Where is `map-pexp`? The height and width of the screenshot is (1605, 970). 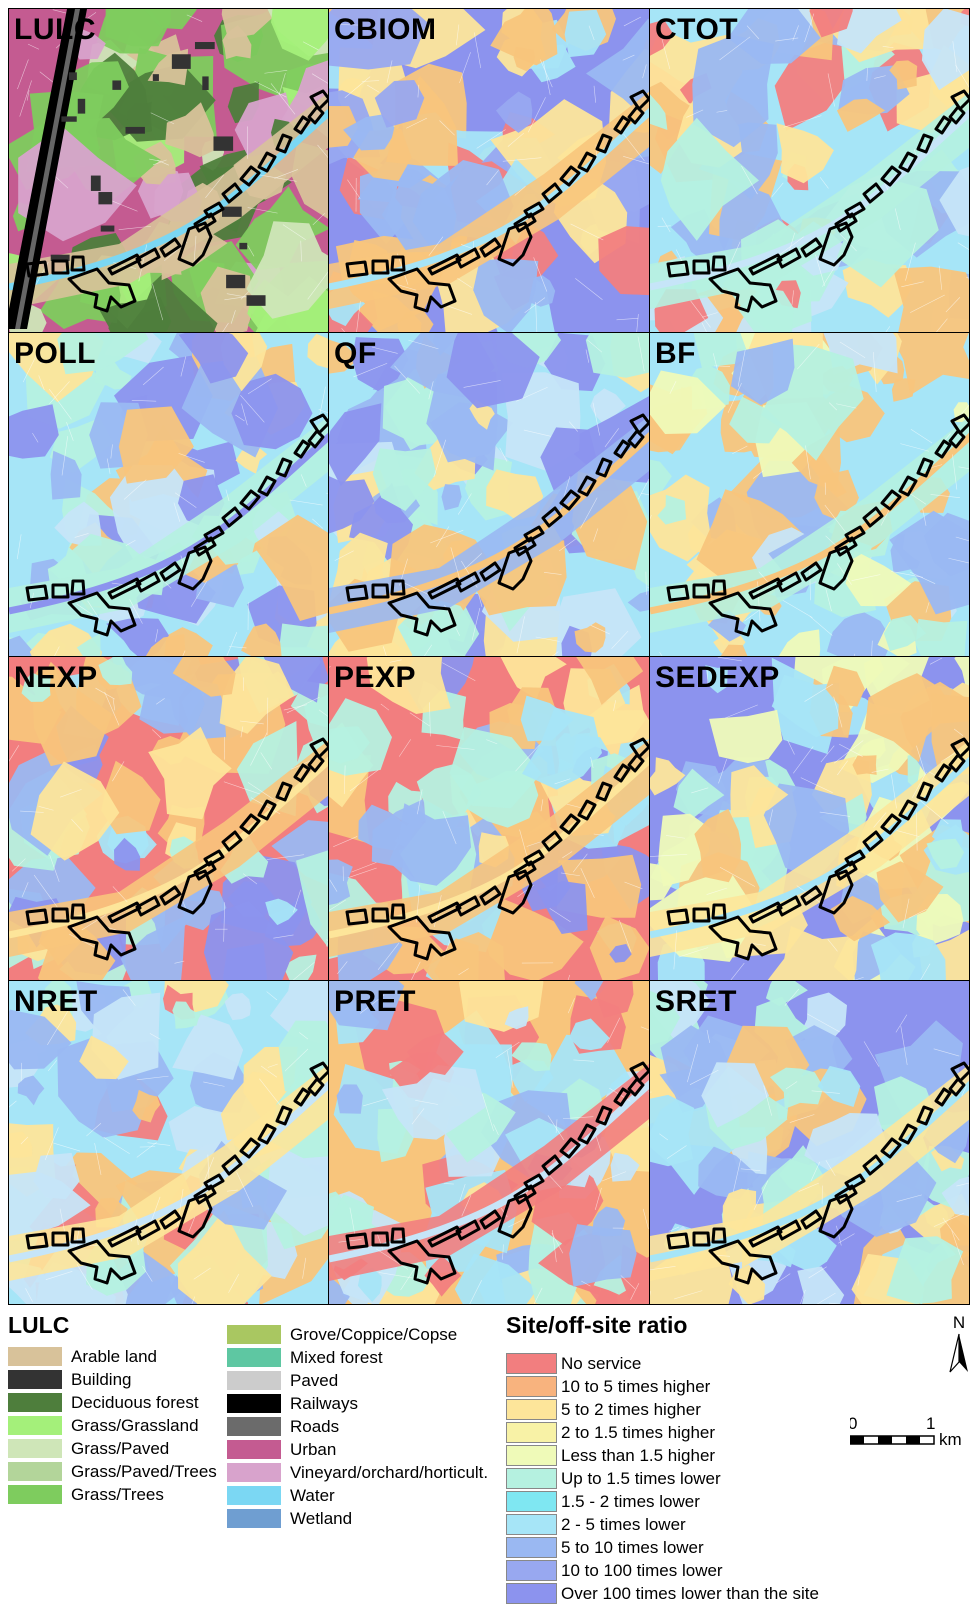
map-pexp is located at coordinates (489, 818).